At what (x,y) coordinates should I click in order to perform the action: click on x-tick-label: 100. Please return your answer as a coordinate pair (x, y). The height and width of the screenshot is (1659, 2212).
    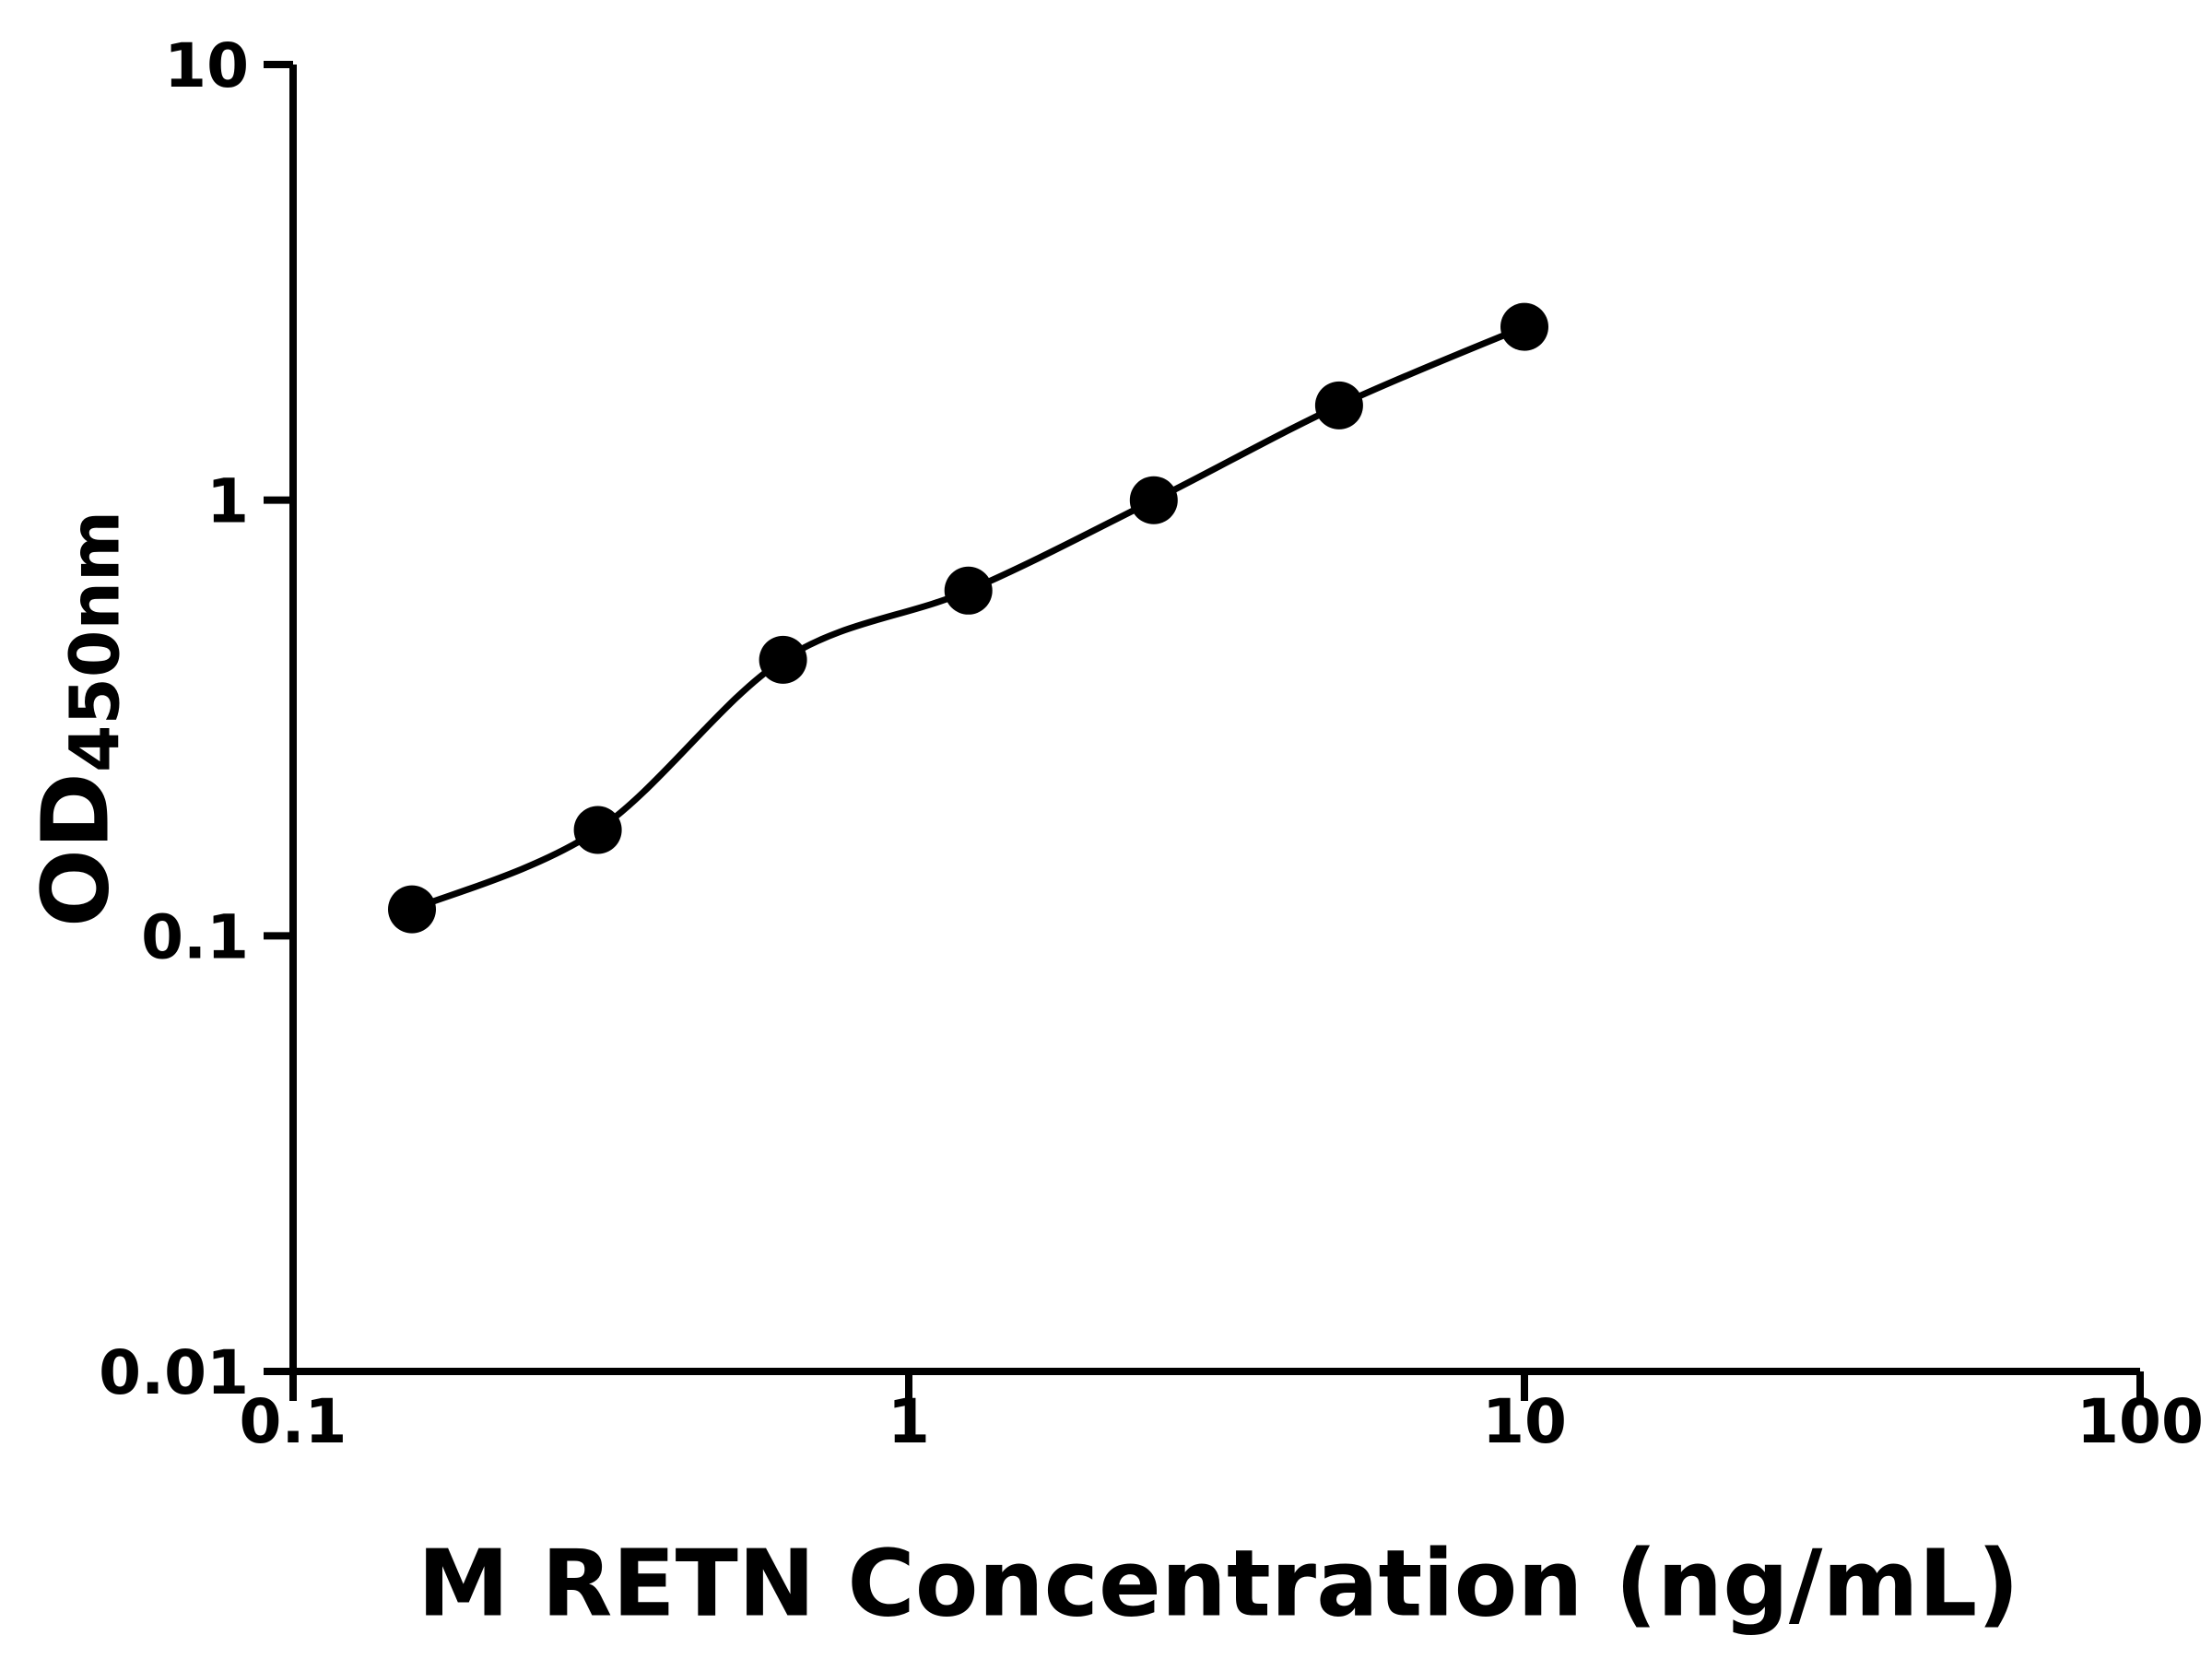
    Looking at the image, I should click on (2140, 1421).